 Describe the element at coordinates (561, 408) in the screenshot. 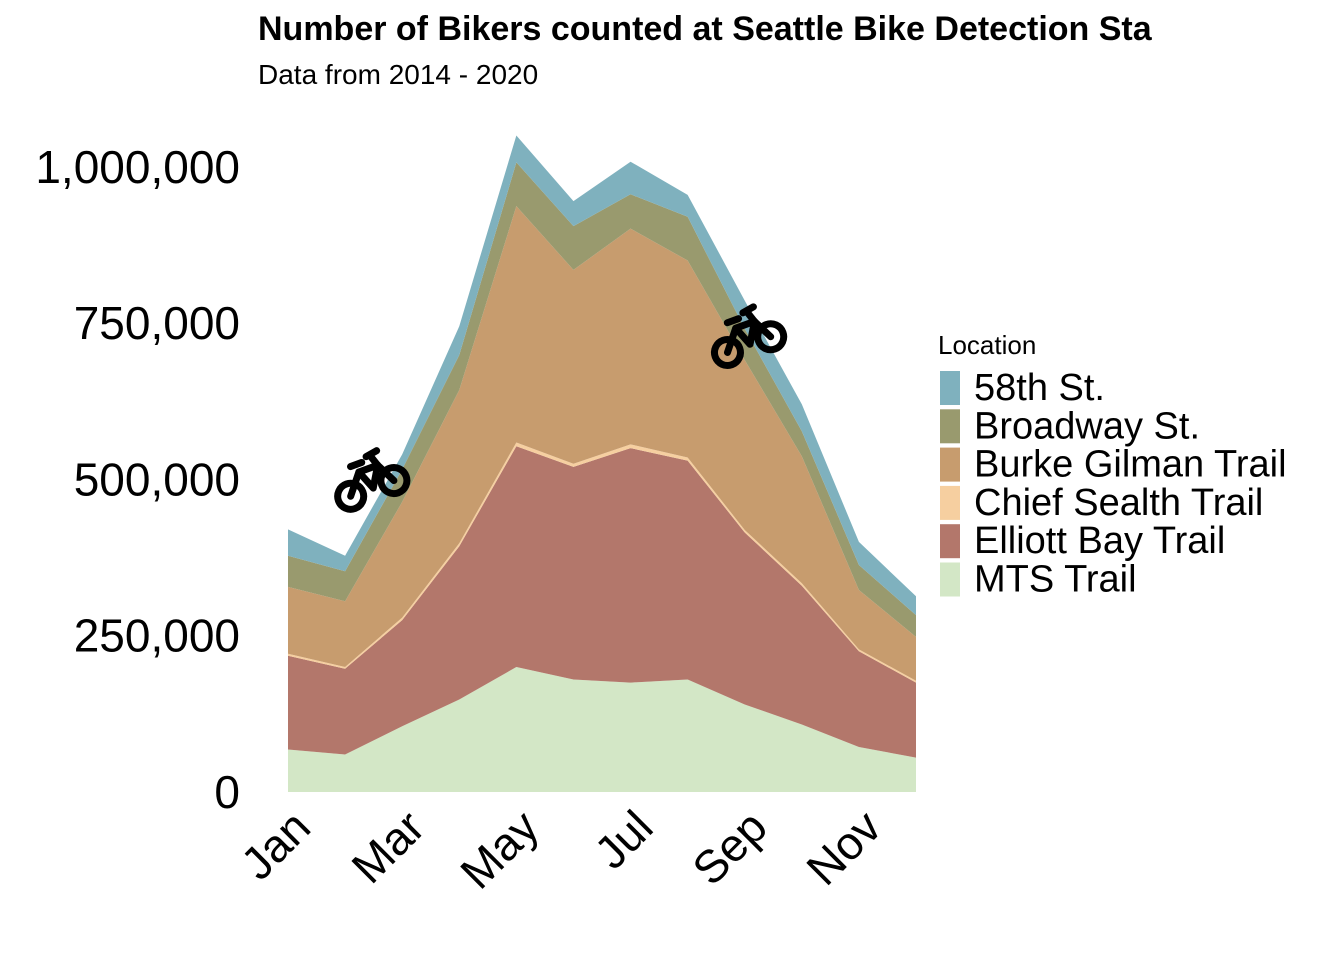

I see `bicycle-icons` at that location.